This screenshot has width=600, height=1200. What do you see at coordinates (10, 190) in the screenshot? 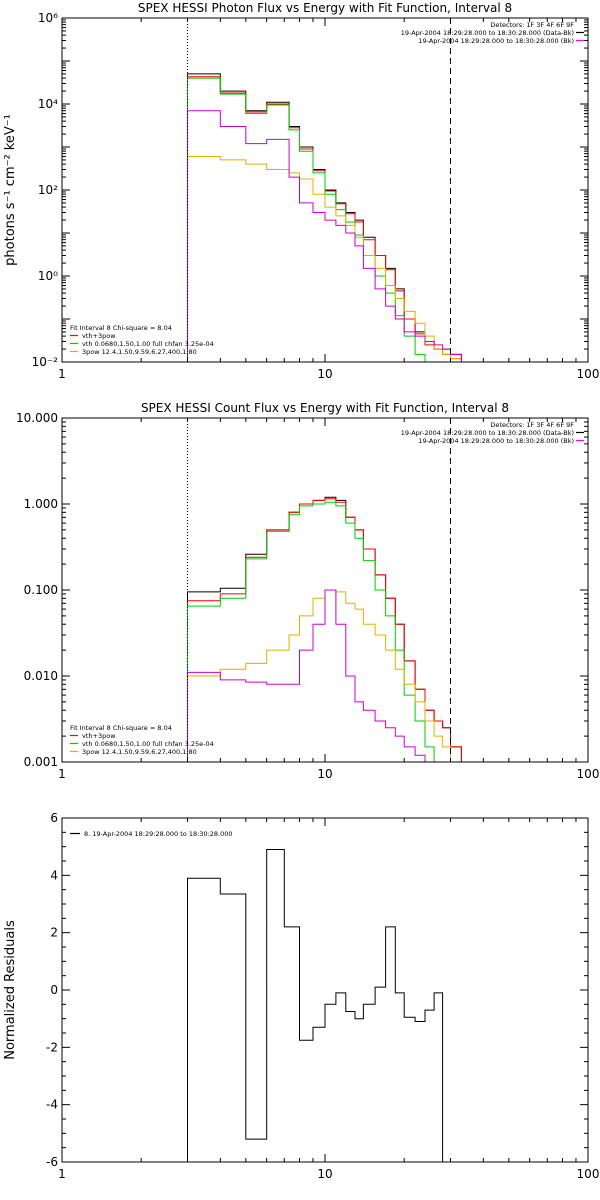
I see `y-axis-label: photons s⁻¹ cm⁻² keV⁻¹` at bounding box center [10, 190].